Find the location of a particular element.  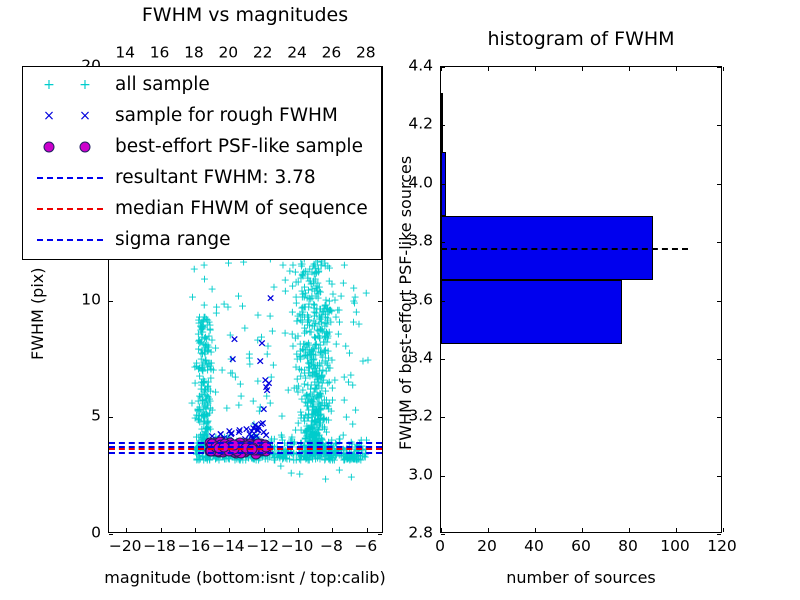

x-tick-label-bottom: −6 is located at coordinates (366, 546).